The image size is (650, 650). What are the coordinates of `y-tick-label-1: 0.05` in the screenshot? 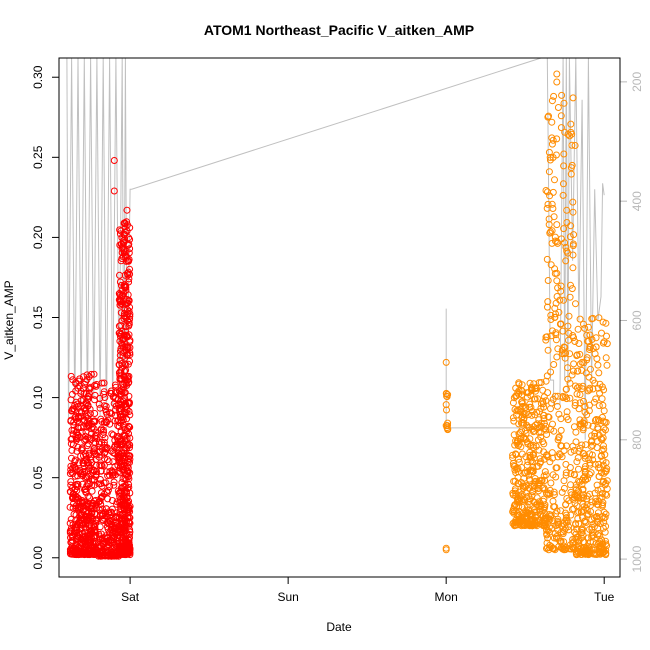 It's located at (38, 478).